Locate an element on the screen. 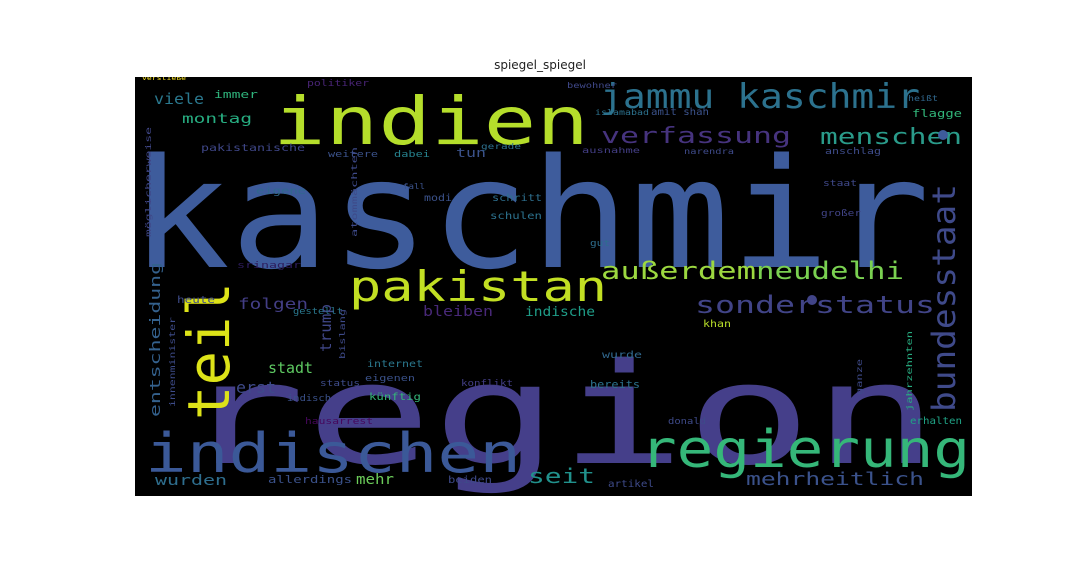  word-bereits: bereits is located at coordinates (615, 384).